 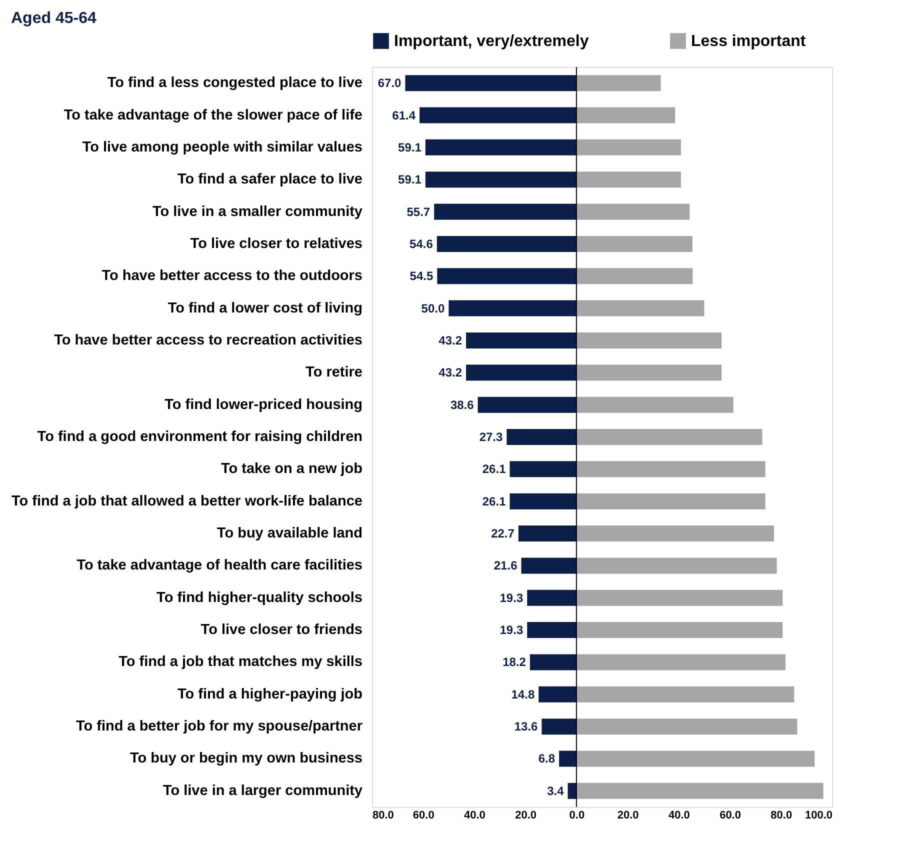 I want to click on x-tick-label: 20.0, so click(x=628, y=816).